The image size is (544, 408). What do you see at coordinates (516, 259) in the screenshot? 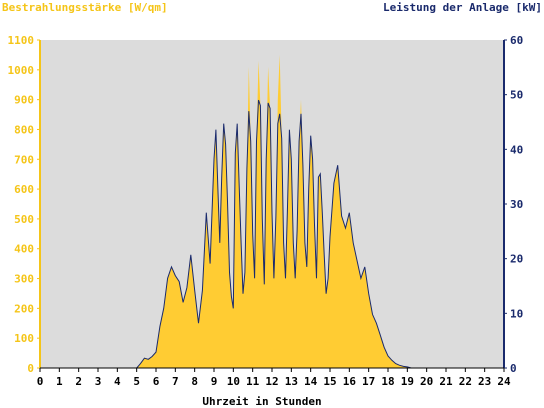
I see `right-tick-label: 20` at bounding box center [516, 259].